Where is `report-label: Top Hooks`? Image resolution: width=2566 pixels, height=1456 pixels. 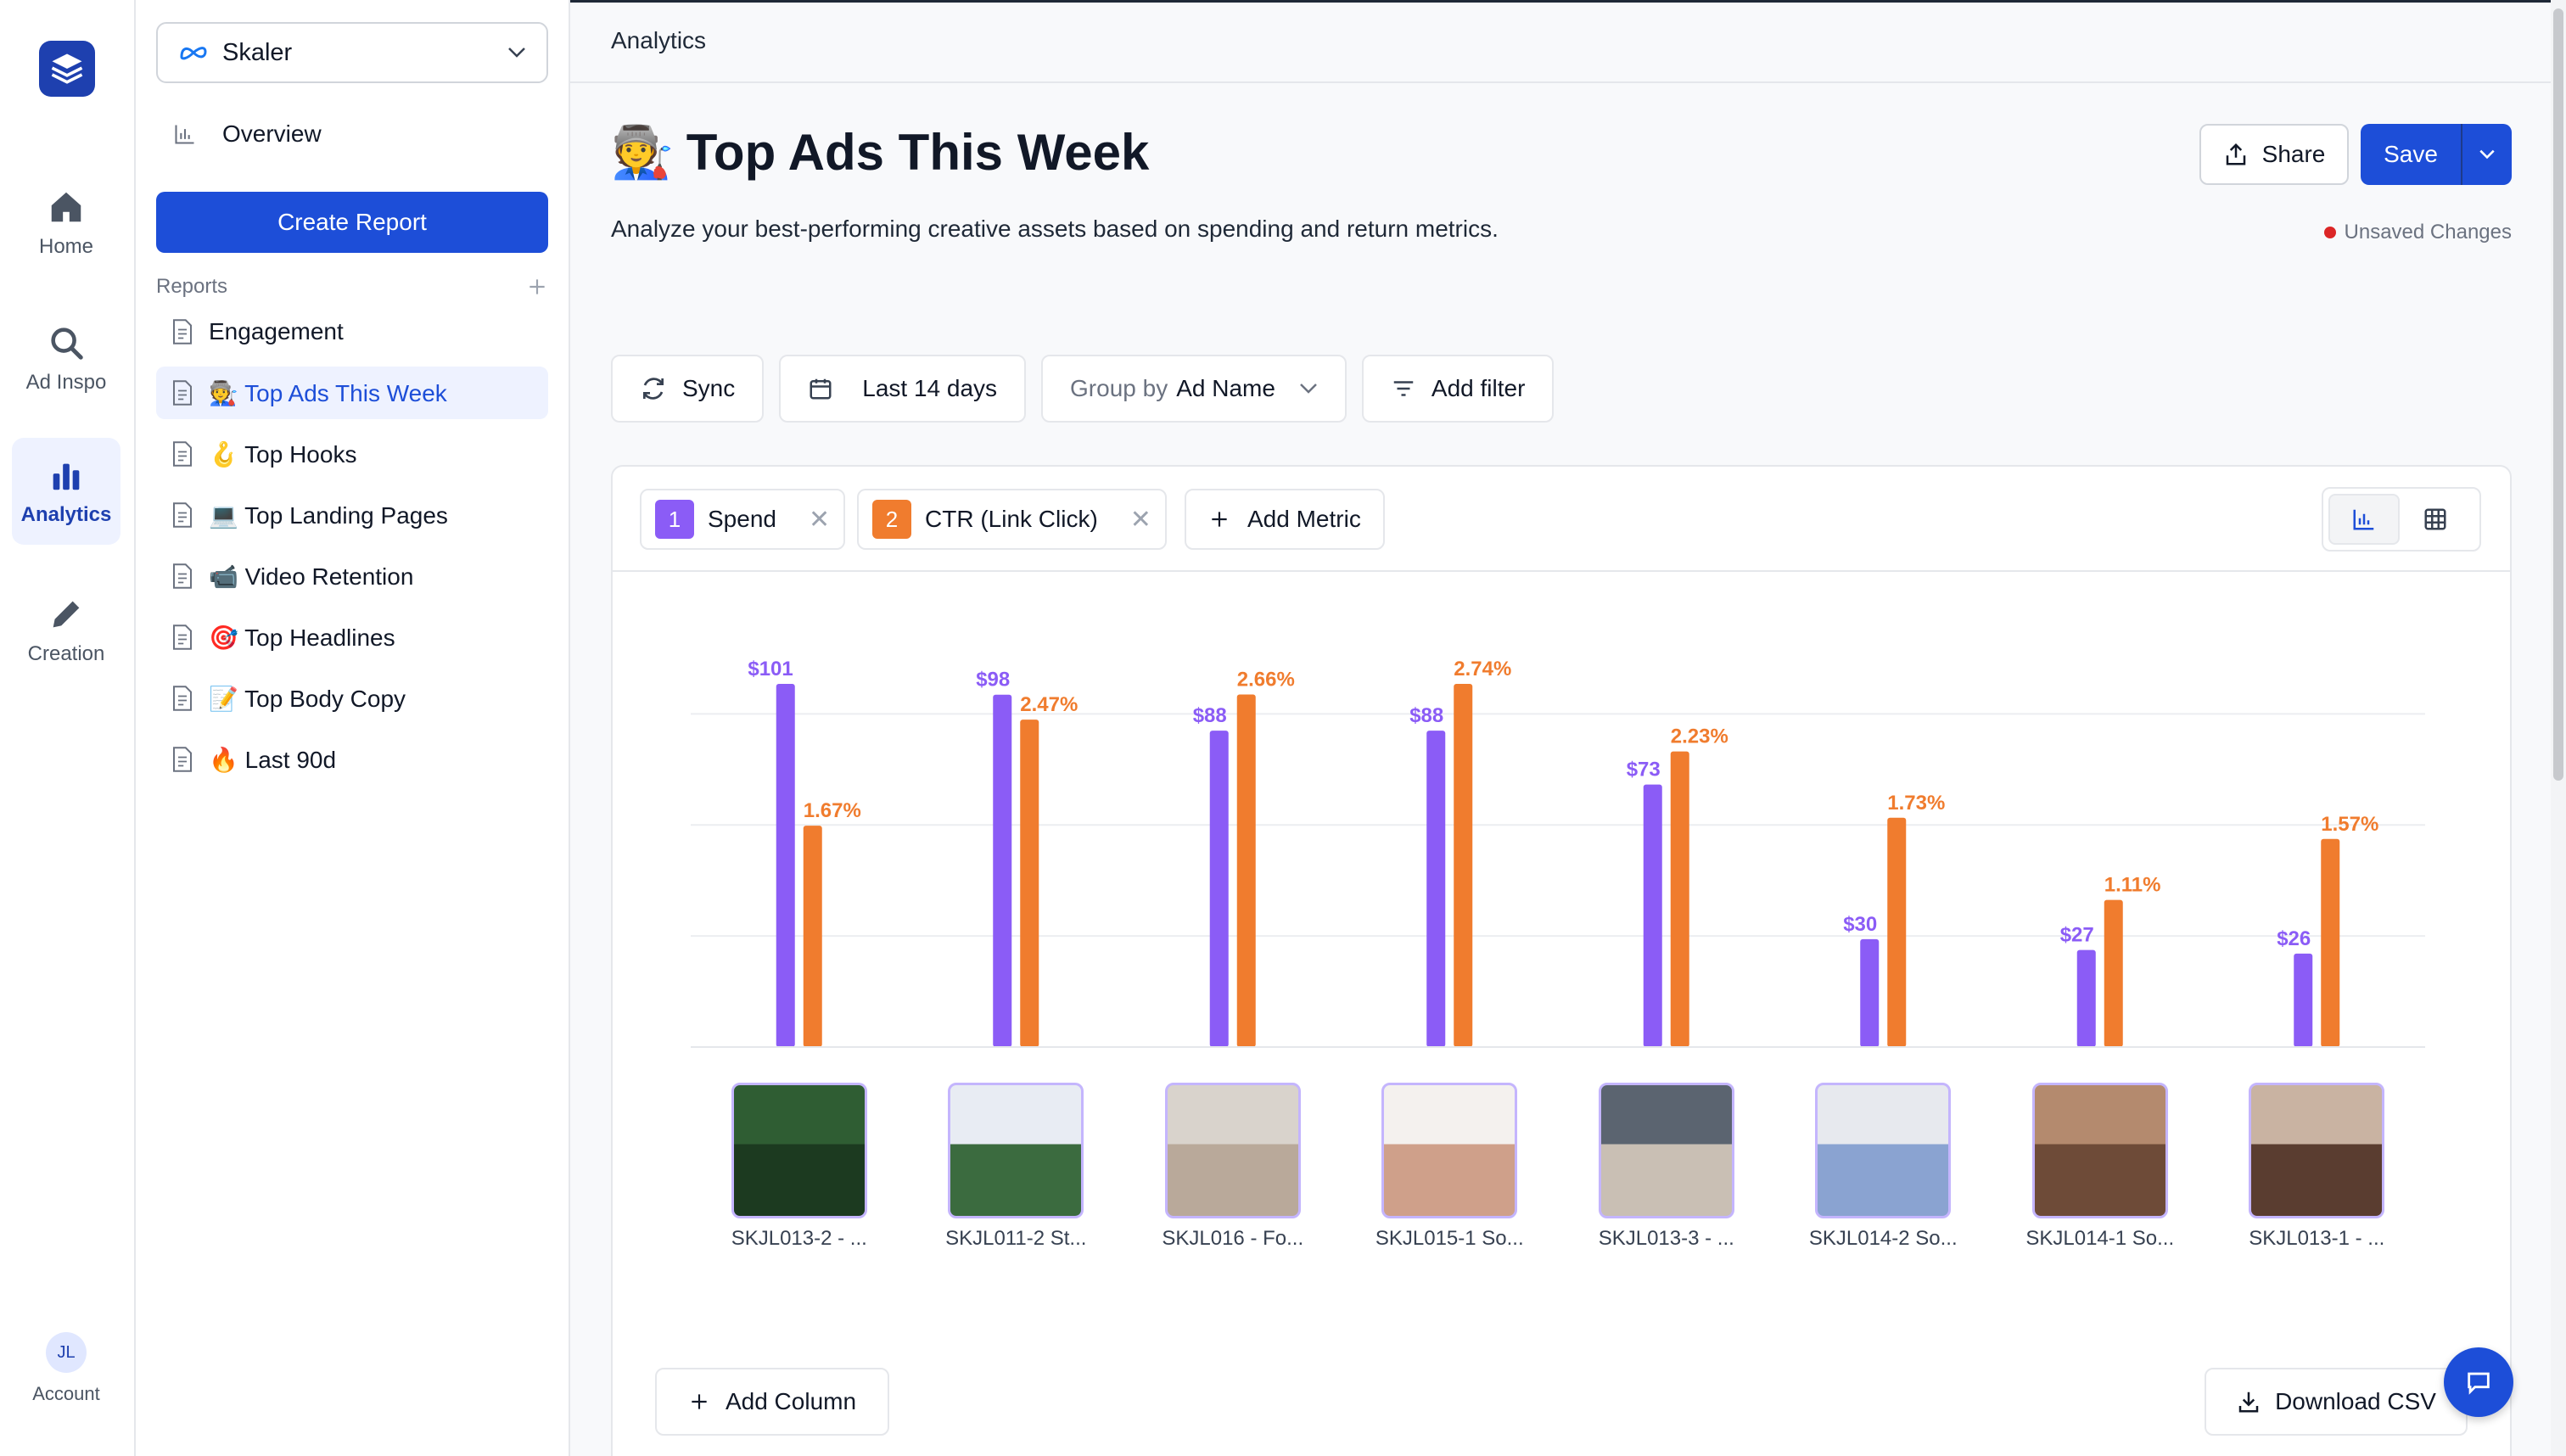
report-label: Top Hooks is located at coordinates (300, 454).